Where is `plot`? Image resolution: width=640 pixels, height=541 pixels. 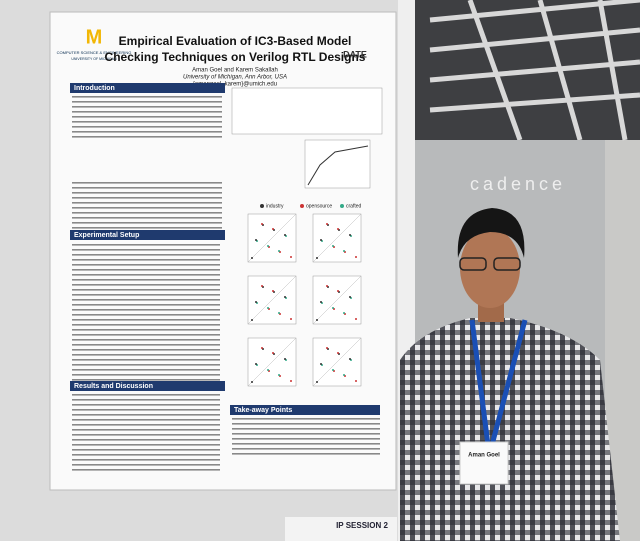 plot is located at coordinates (337, 164).